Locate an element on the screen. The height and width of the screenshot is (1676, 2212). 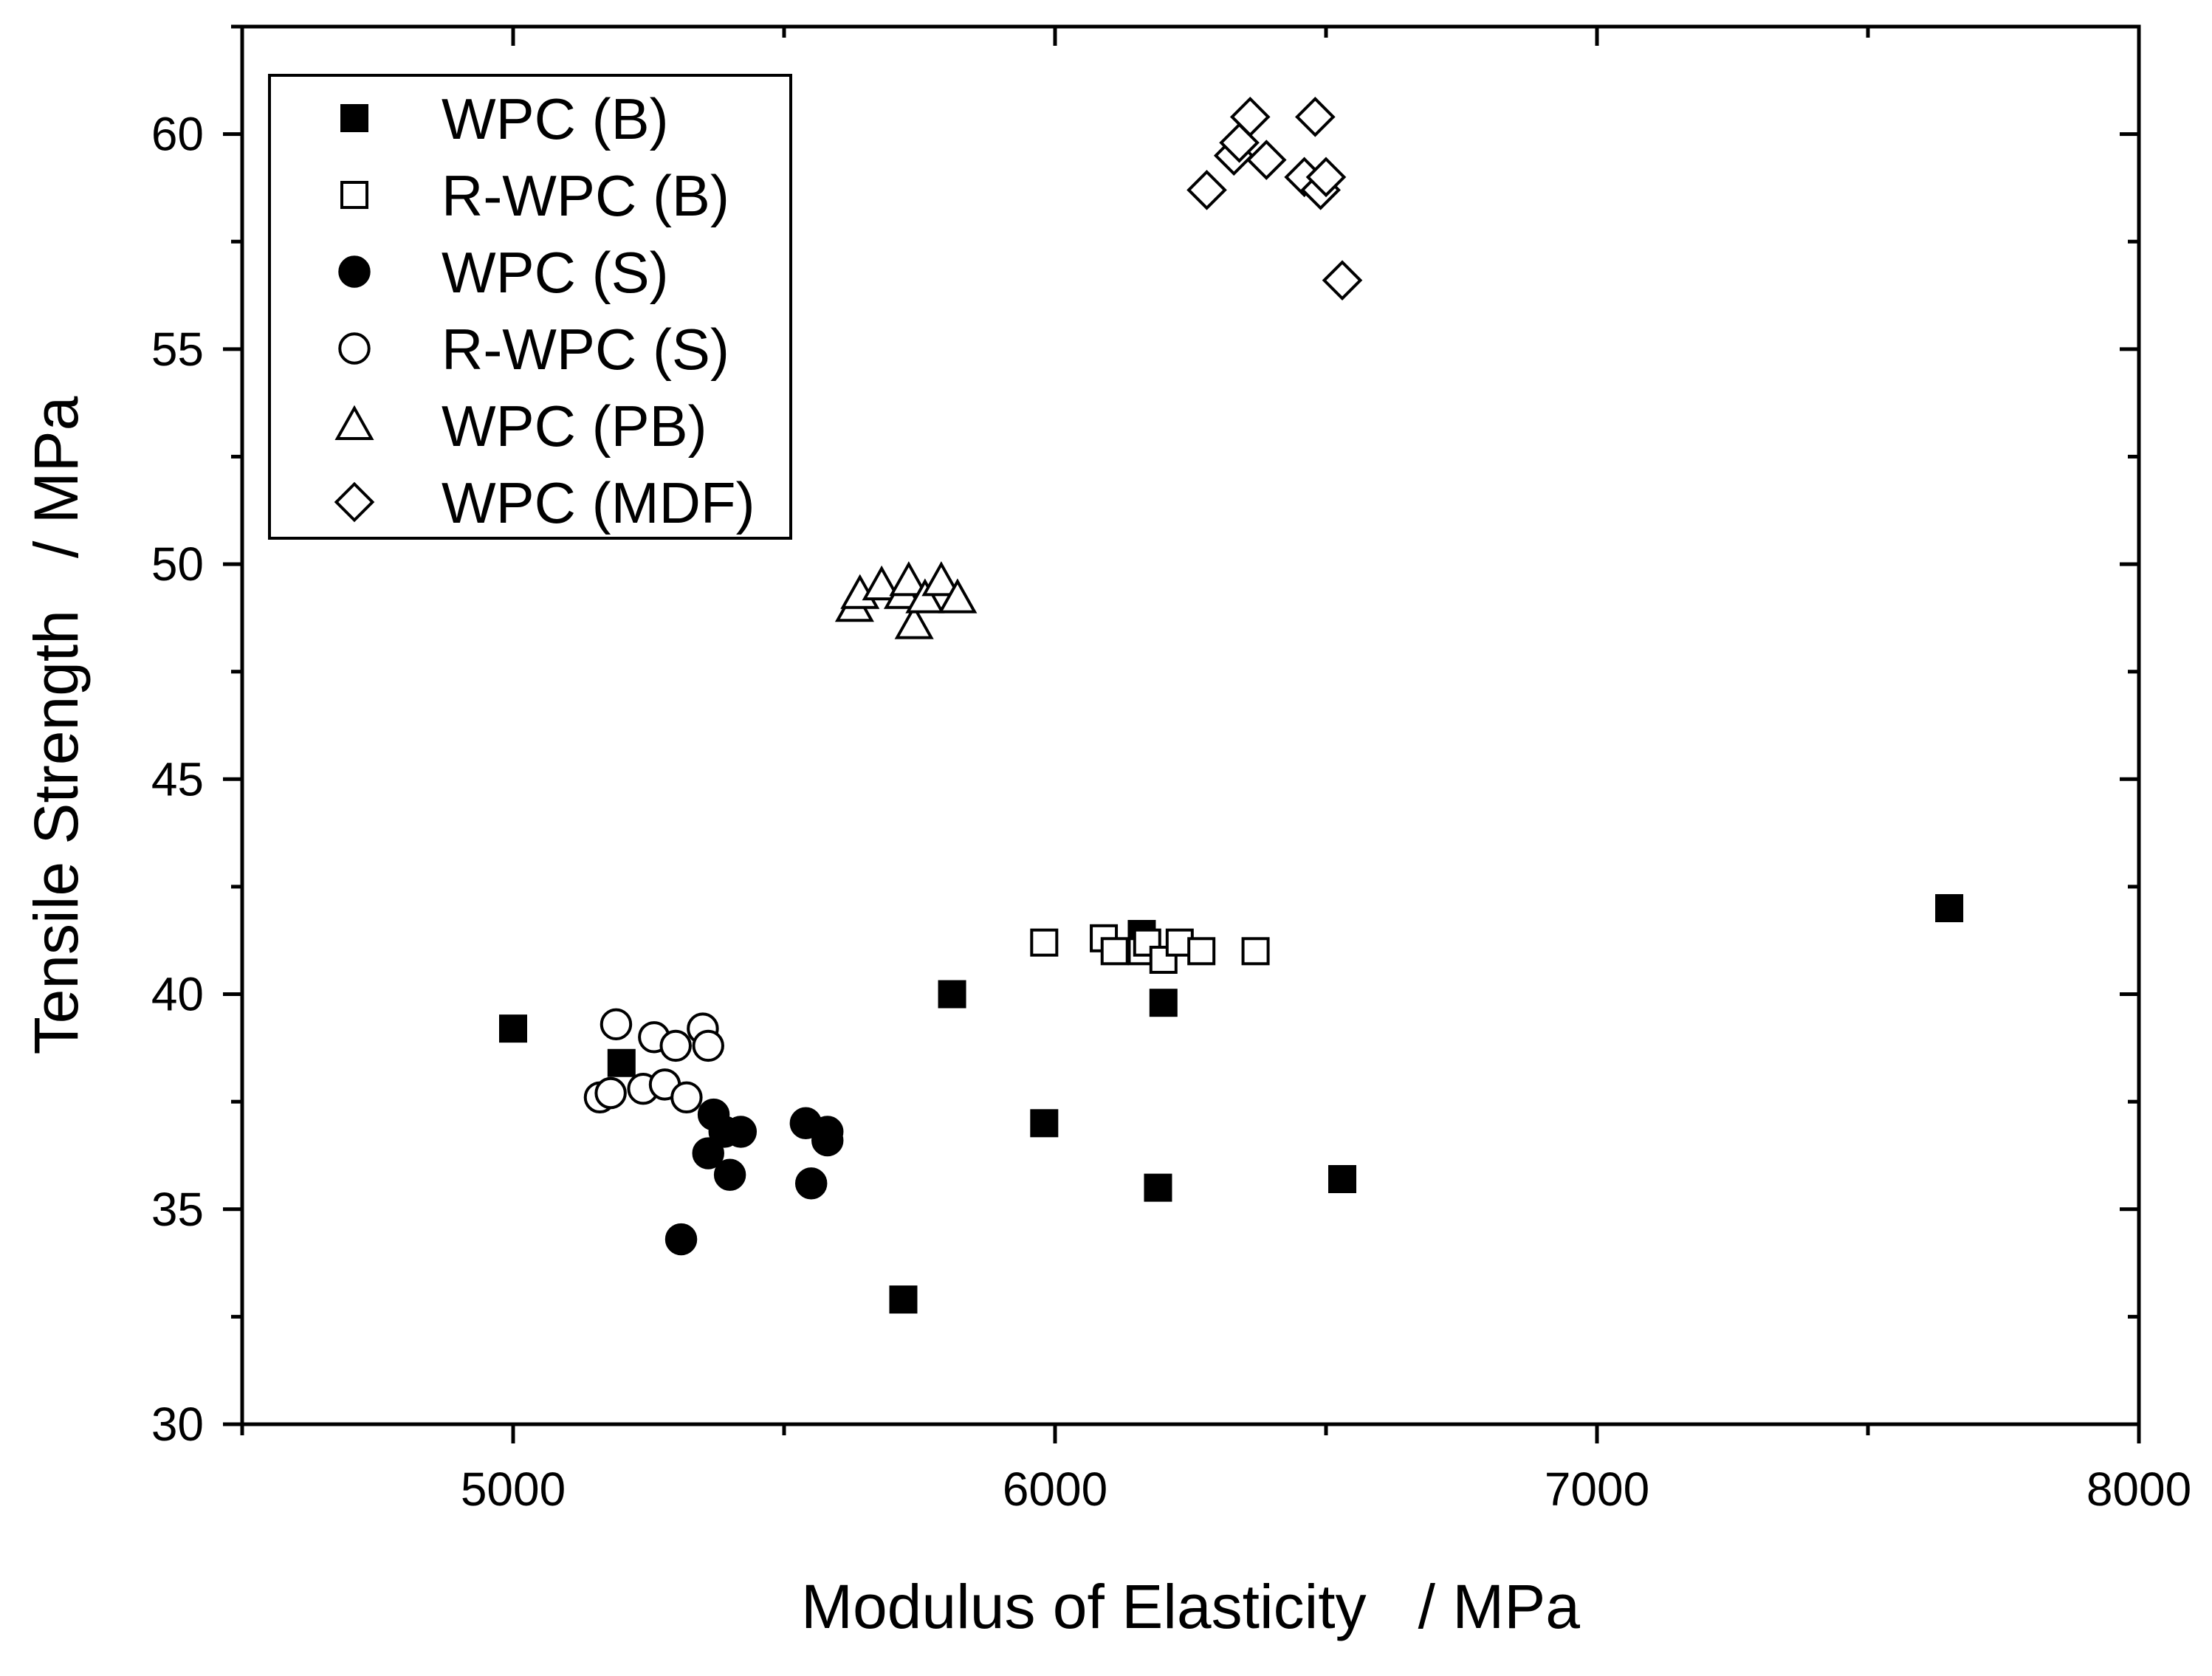
legend-box is located at coordinates (530, 307).